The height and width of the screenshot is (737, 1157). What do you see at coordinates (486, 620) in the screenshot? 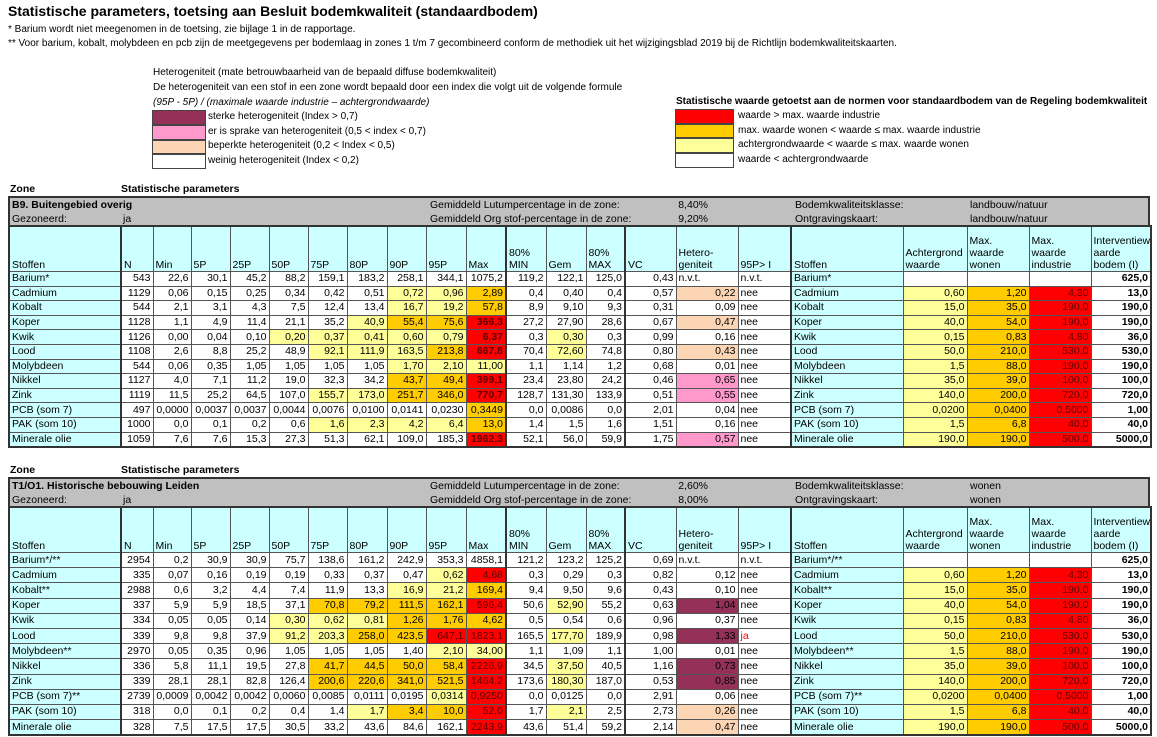
I see `cell-max: 4,62` at bounding box center [486, 620].